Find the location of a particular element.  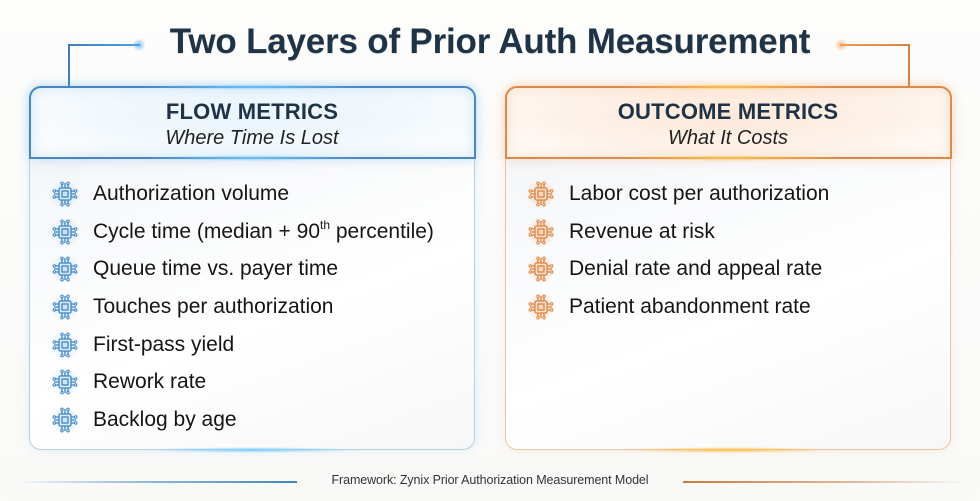

metric-label: Touches per authorization is located at coordinates (213, 306).